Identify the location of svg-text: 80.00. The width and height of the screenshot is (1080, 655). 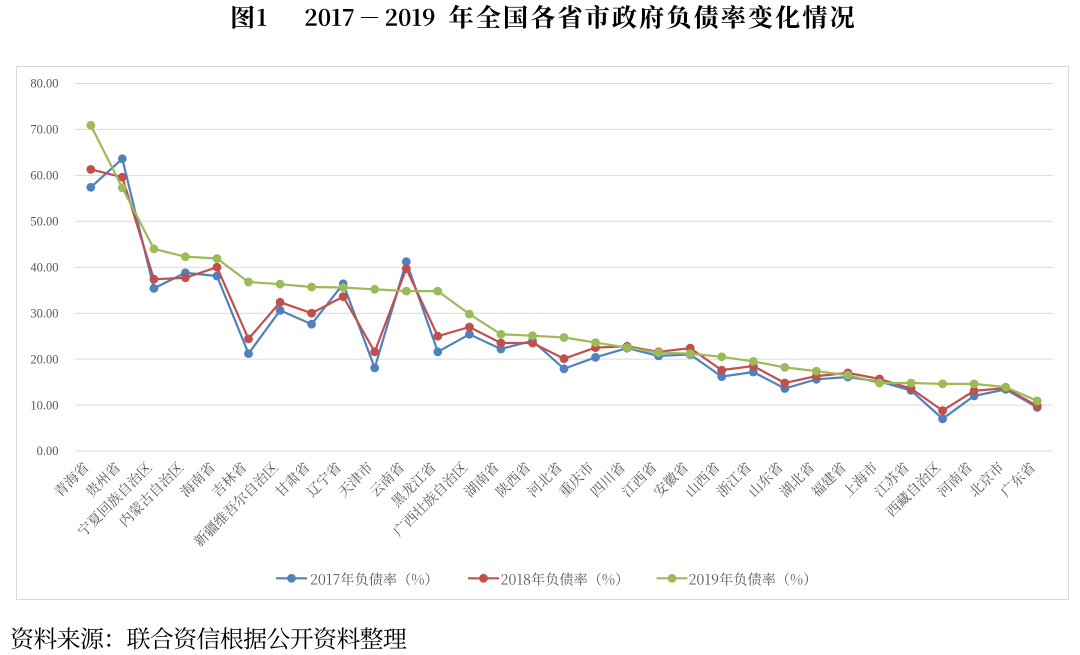
(44, 84).